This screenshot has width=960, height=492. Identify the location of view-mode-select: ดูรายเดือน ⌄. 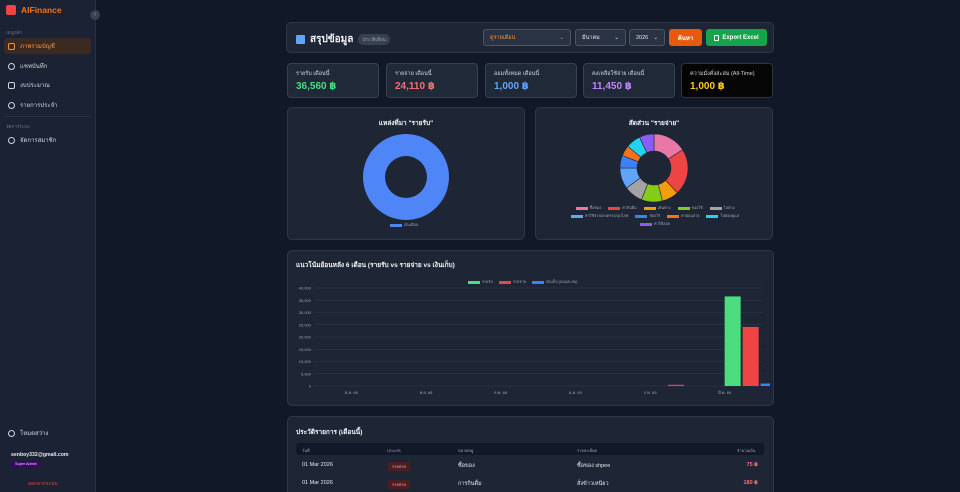
(527, 37).